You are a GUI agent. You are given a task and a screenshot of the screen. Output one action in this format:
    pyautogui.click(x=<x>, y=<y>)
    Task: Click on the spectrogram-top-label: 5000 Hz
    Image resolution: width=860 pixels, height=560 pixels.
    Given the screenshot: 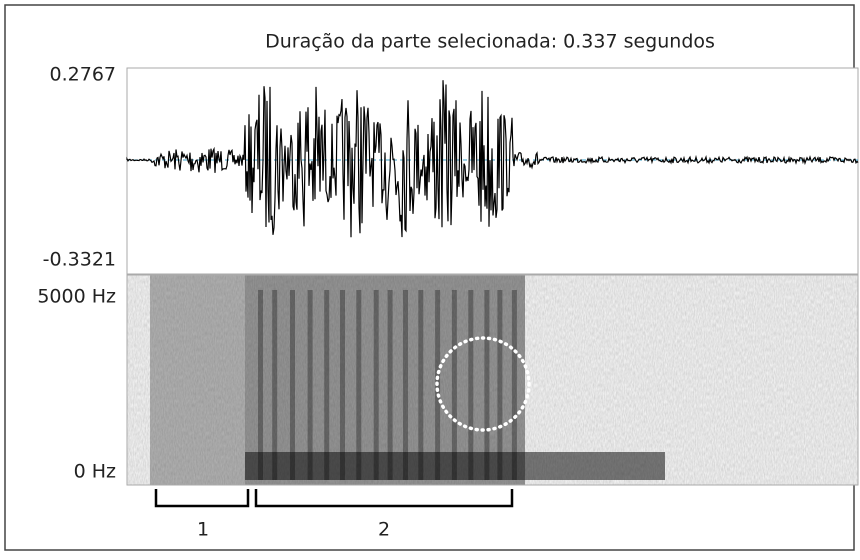 What is the action you would take?
    pyautogui.click(x=76, y=297)
    